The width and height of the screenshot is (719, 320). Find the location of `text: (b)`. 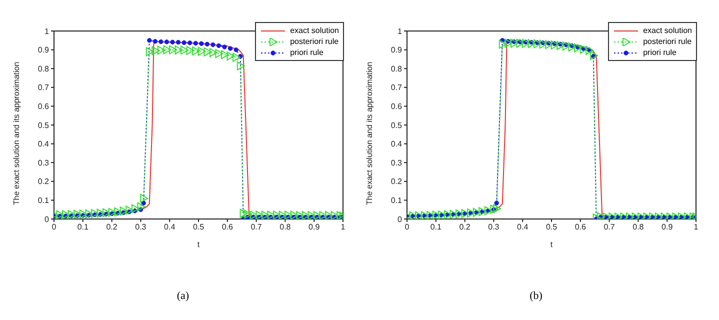

text: (b) is located at coordinates (536, 296).